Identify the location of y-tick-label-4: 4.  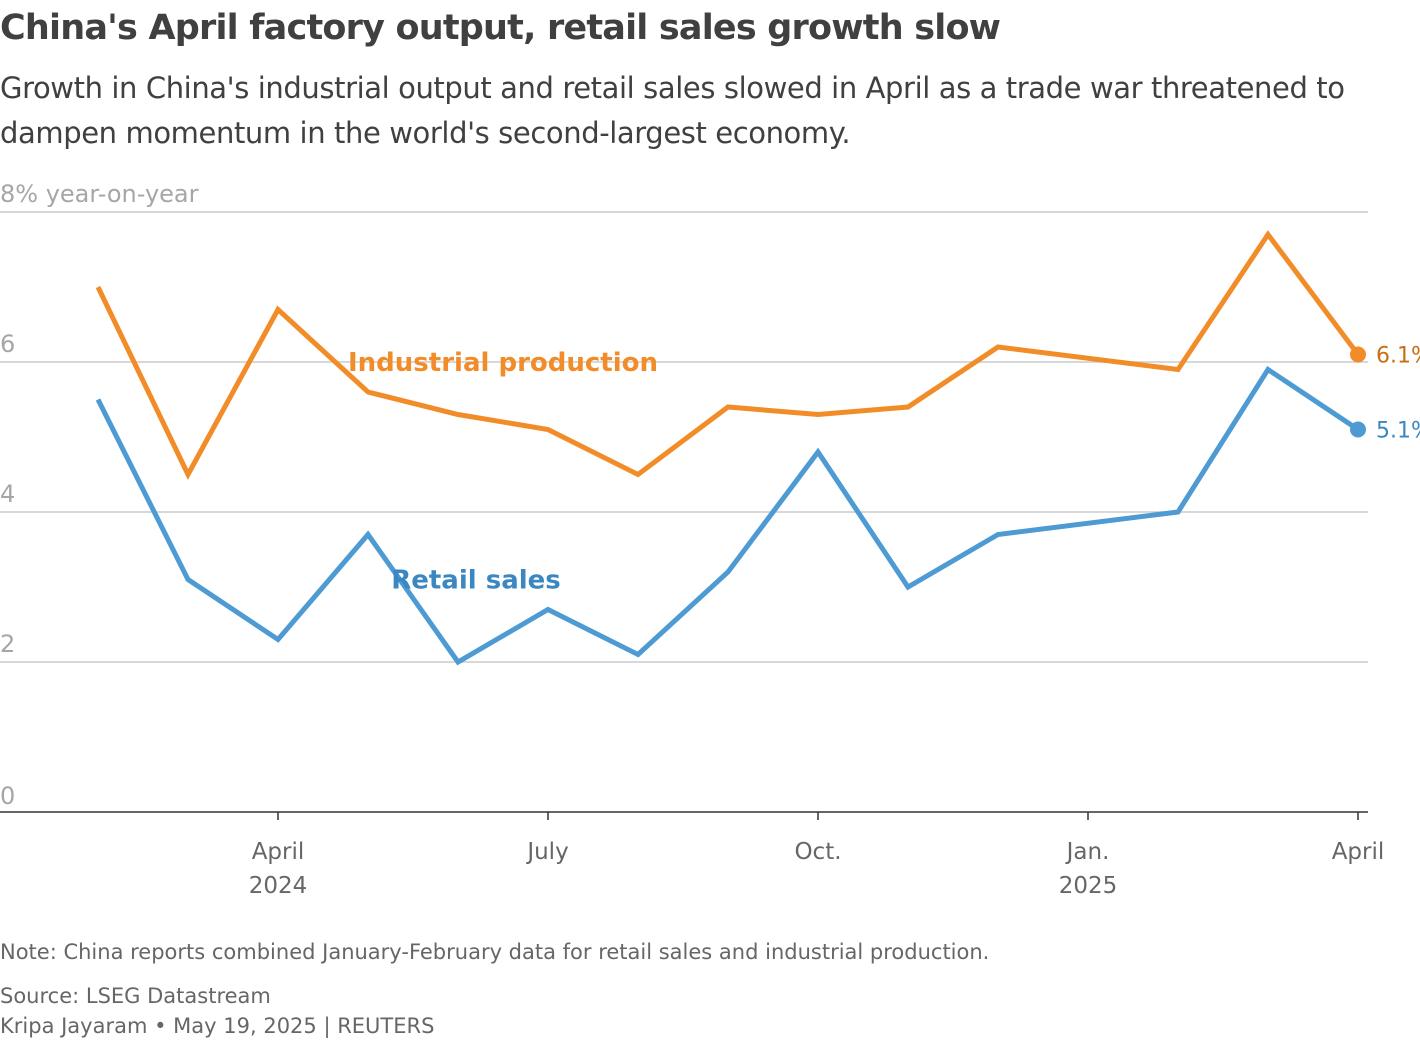
(7, 494).